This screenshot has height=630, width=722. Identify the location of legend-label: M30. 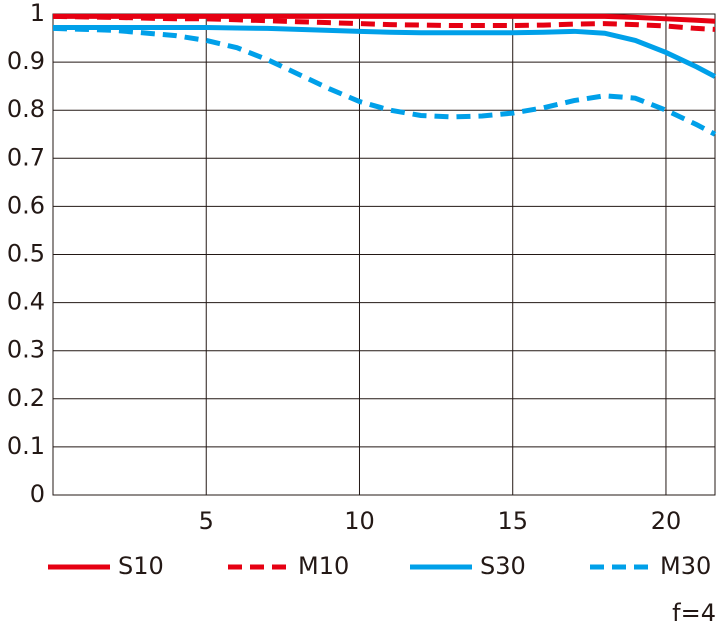
(685, 566).